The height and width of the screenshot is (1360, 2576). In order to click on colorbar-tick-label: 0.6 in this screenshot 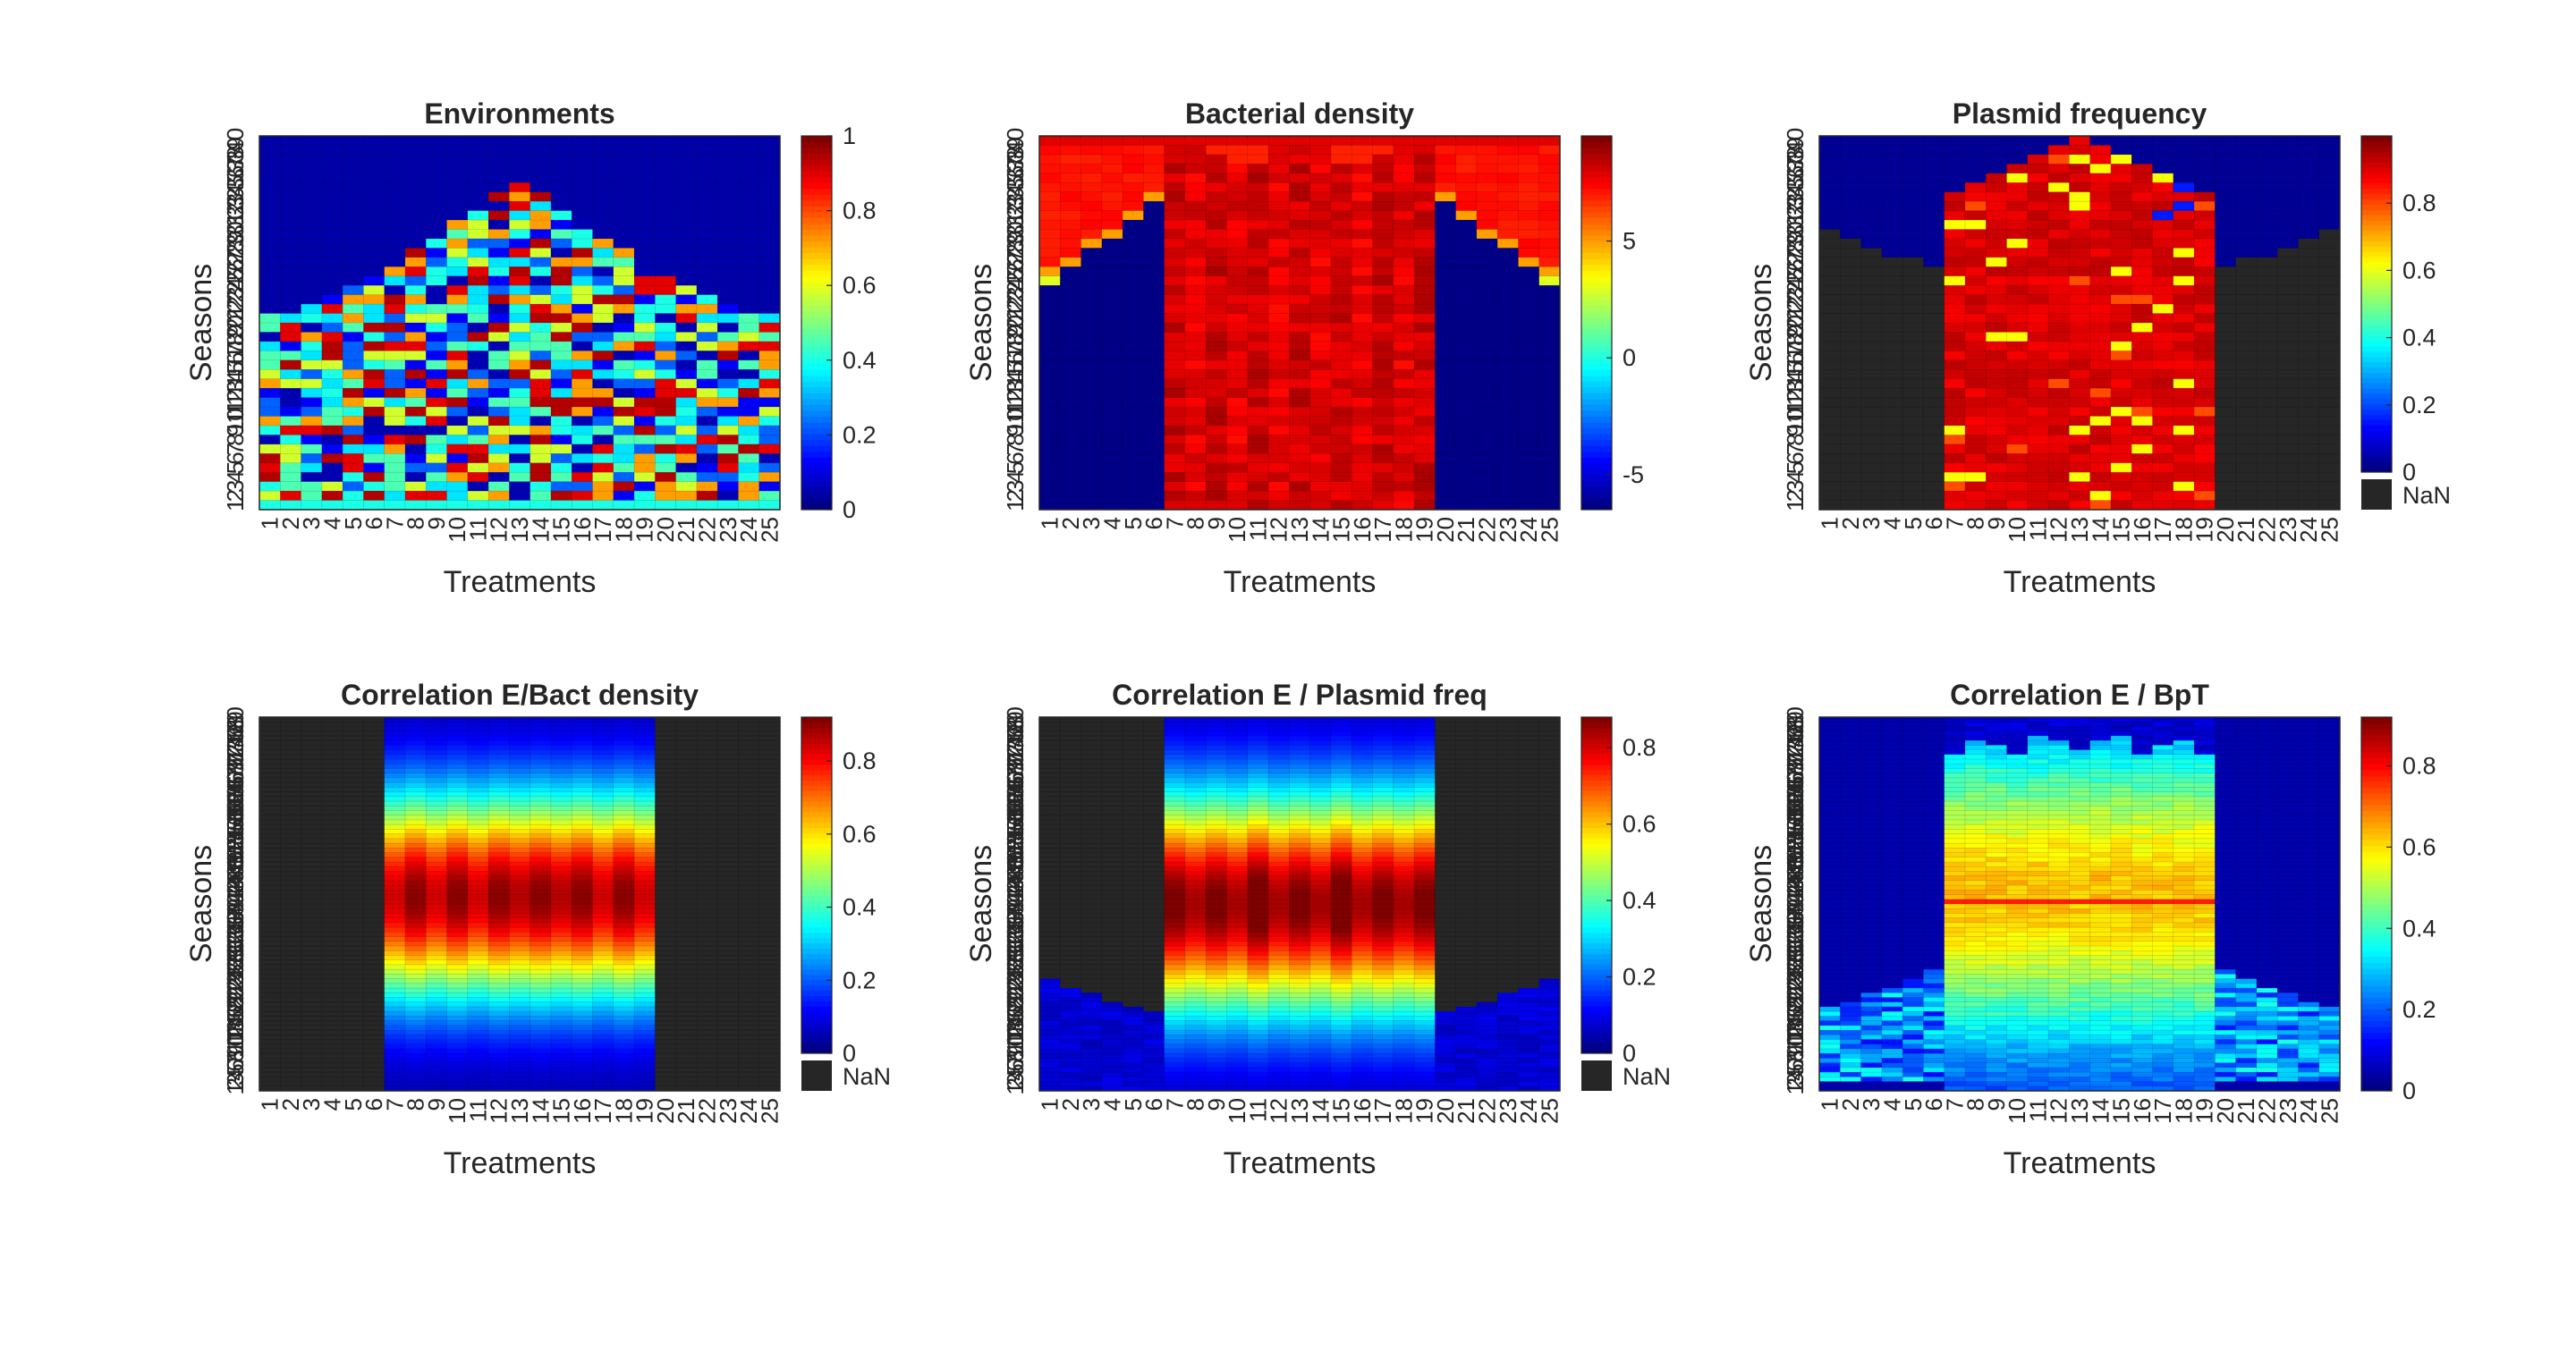, I will do `click(2419, 270)`.